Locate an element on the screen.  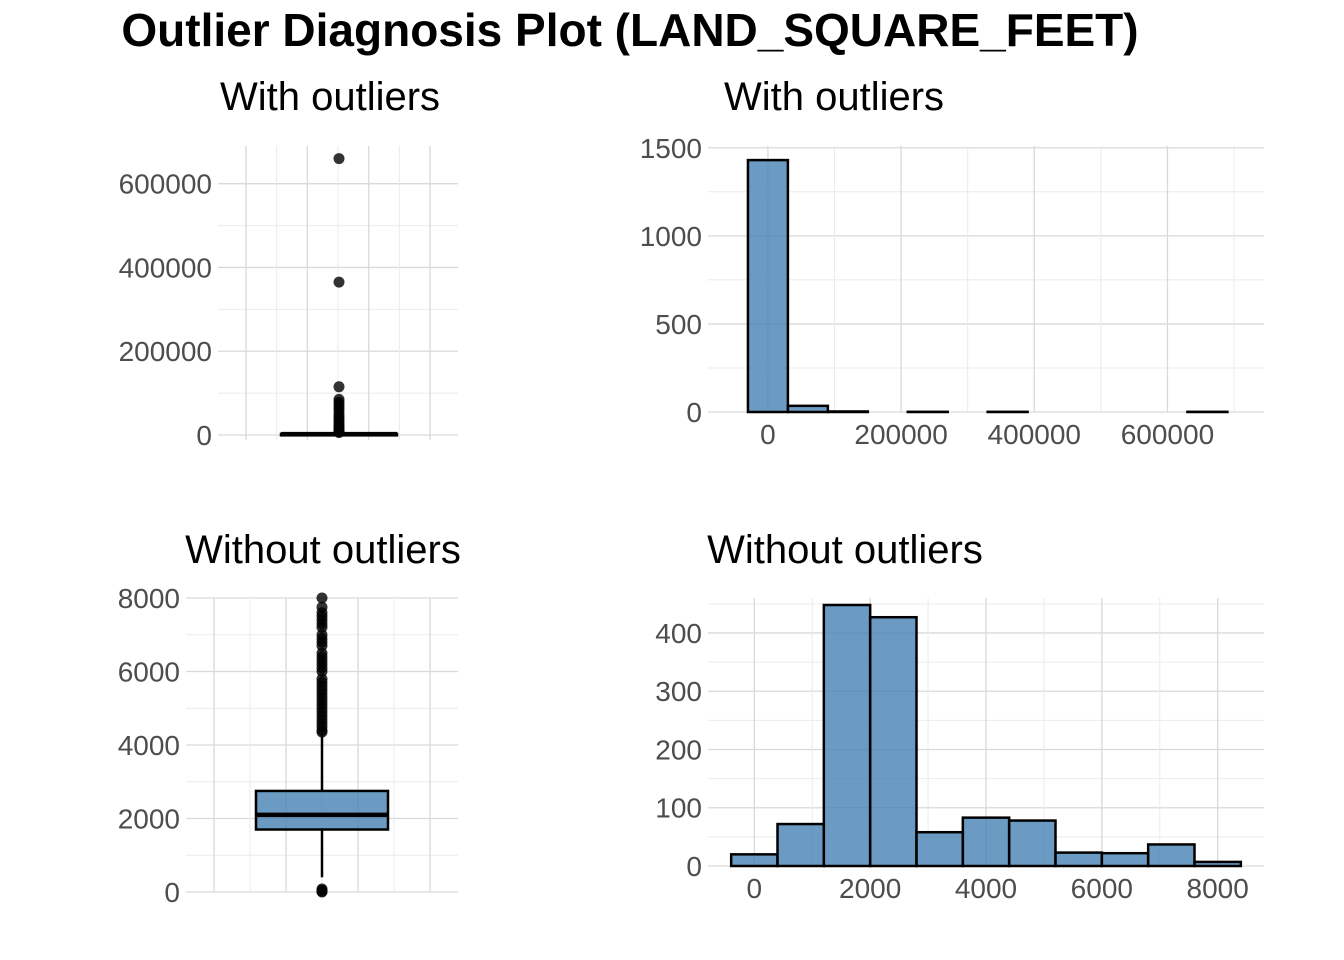
y-tick-label: 200000 is located at coordinates (165, 351).